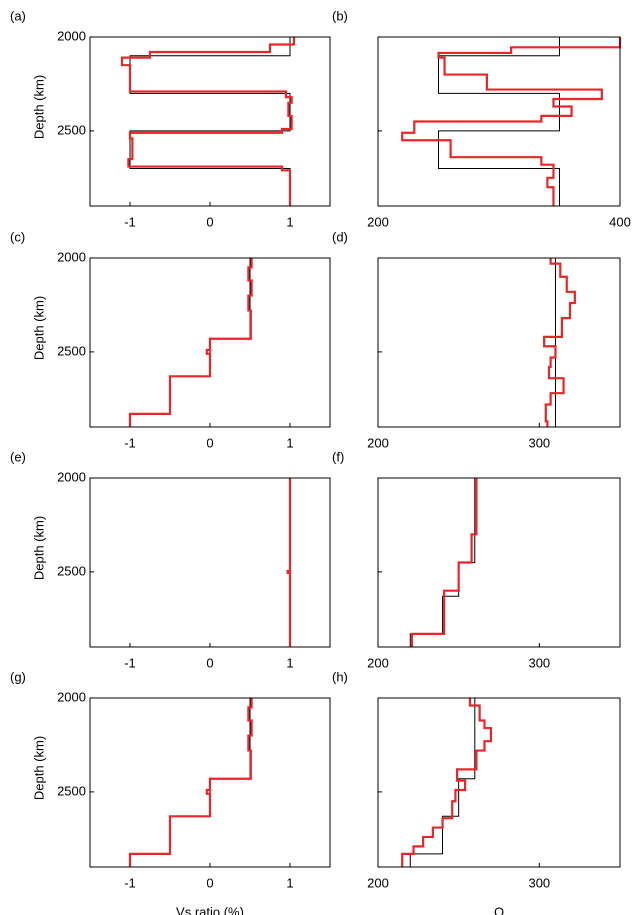 This screenshot has height=915, width=634. What do you see at coordinates (340, 15) in the screenshot?
I see `panel-label: (b)` at bounding box center [340, 15].